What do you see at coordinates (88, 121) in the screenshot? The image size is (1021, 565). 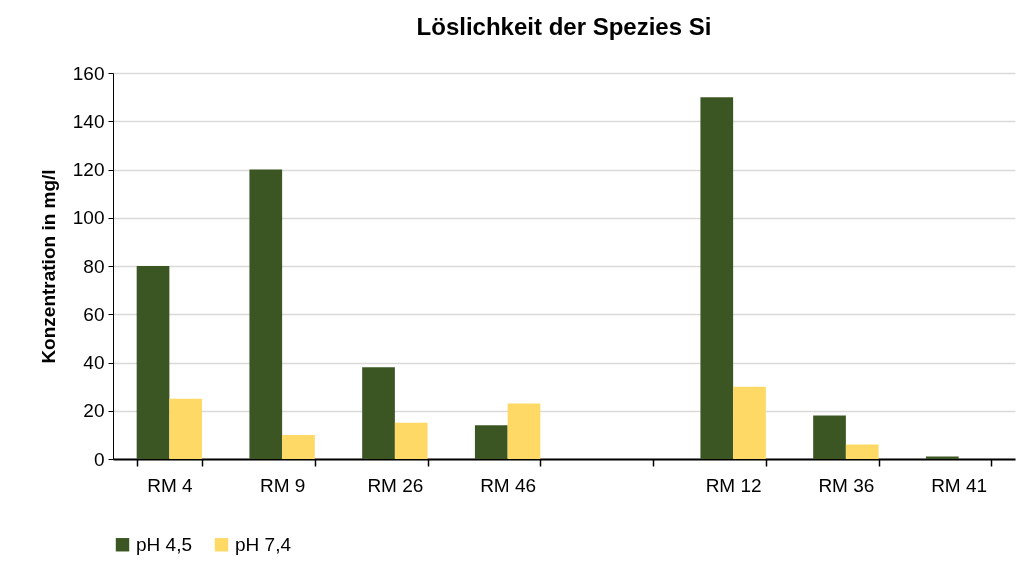 I see `y-tick-label: 140` at bounding box center [88, 121].